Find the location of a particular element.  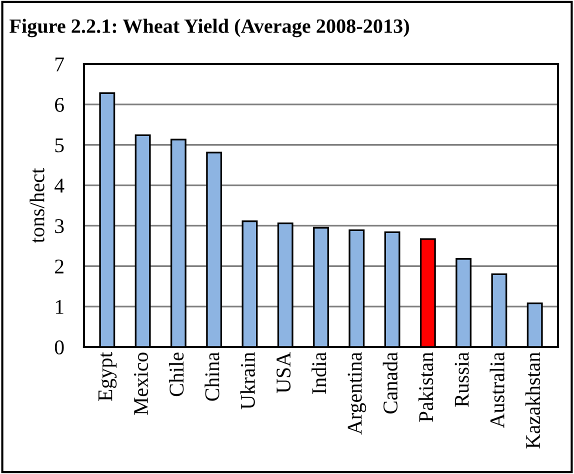

y-tick-label: 0 is located at coordinates (59, 347).